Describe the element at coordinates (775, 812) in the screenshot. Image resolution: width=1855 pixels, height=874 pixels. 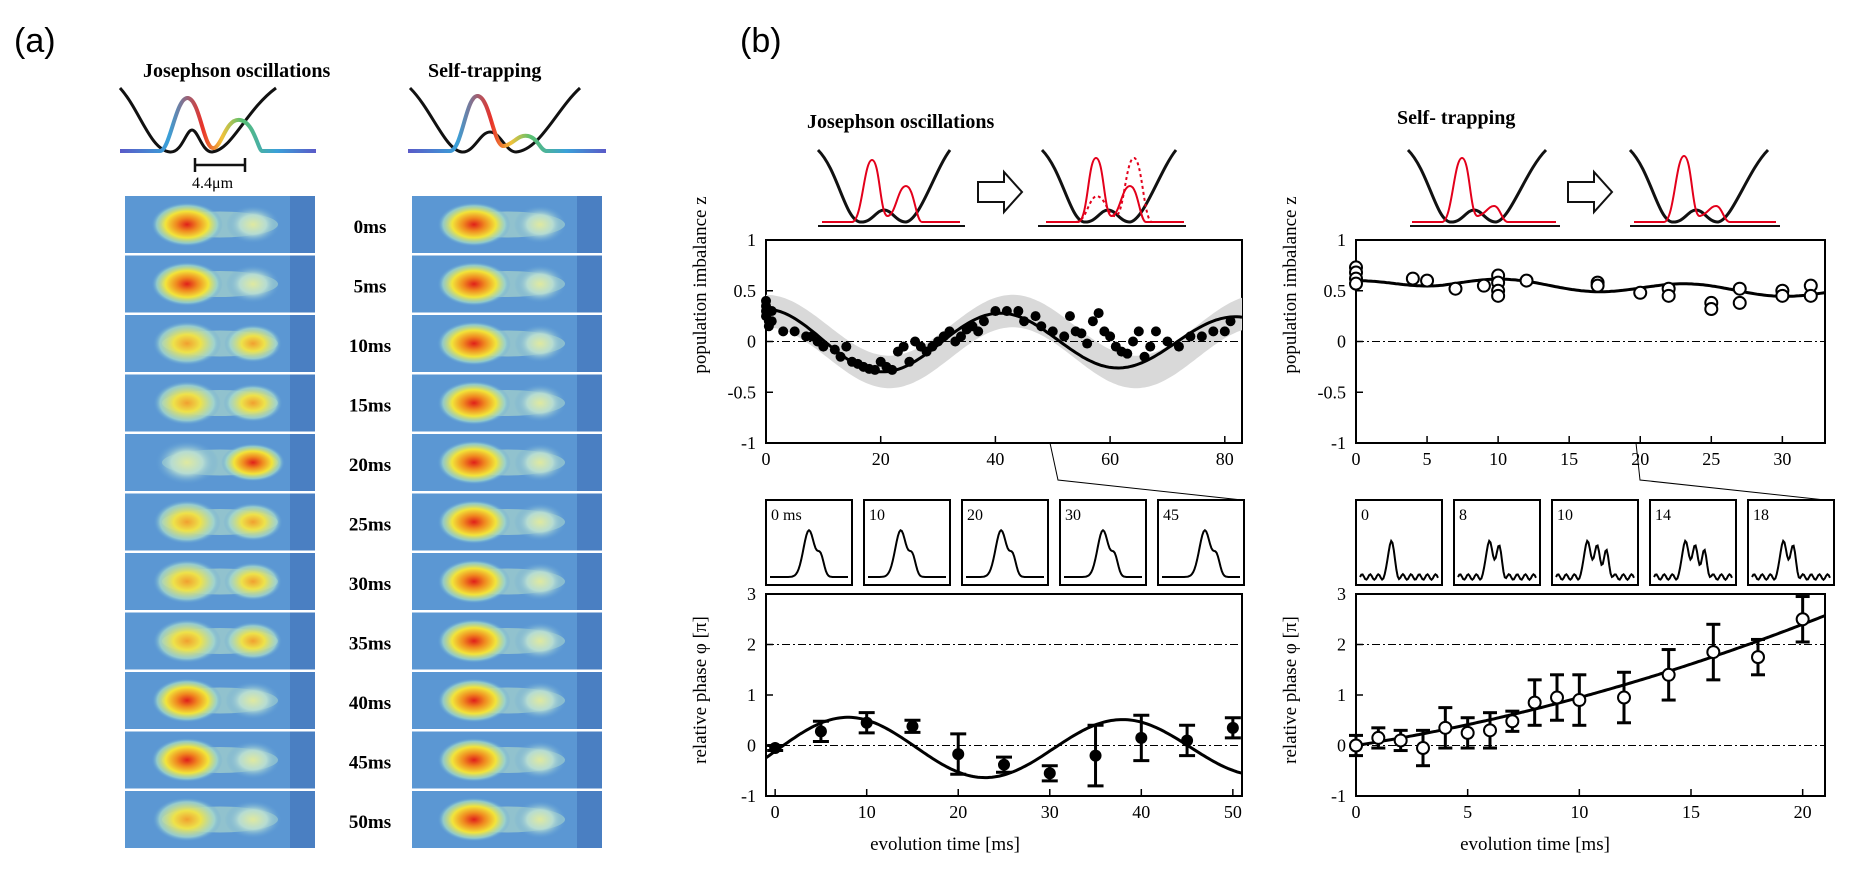
I see `x-tick-label: 0` at that location.